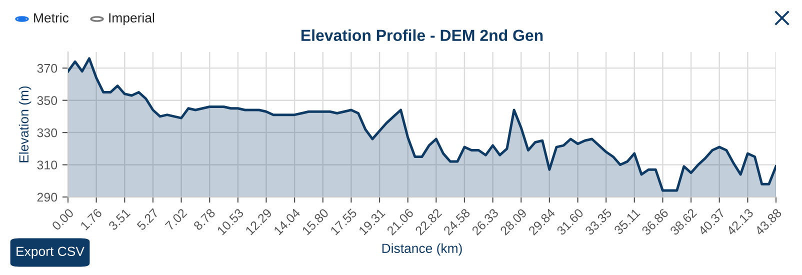  I want to click on x-tick-label: 3.51, so click(119, 219).